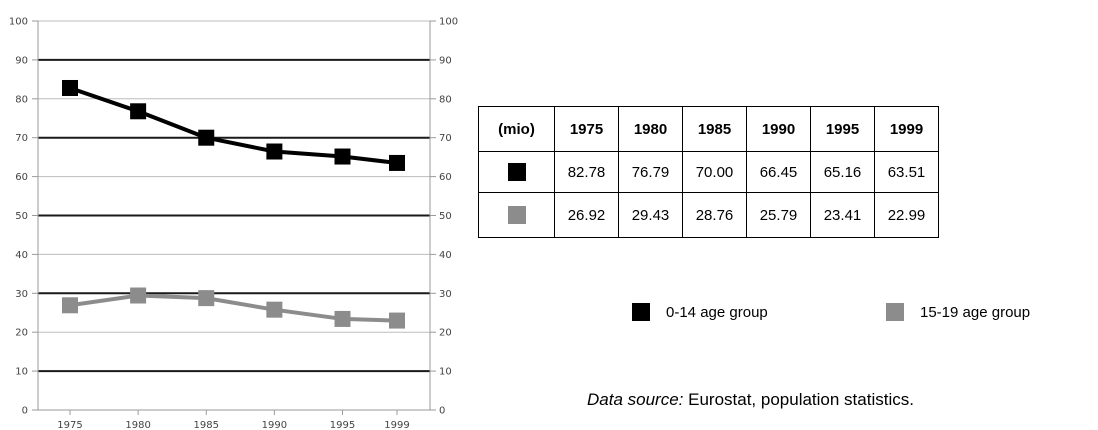 Image resolution: width=1098 pixels, height=430 pixels. I want to click on y-tick-label-left: 20, so click(21, 333).